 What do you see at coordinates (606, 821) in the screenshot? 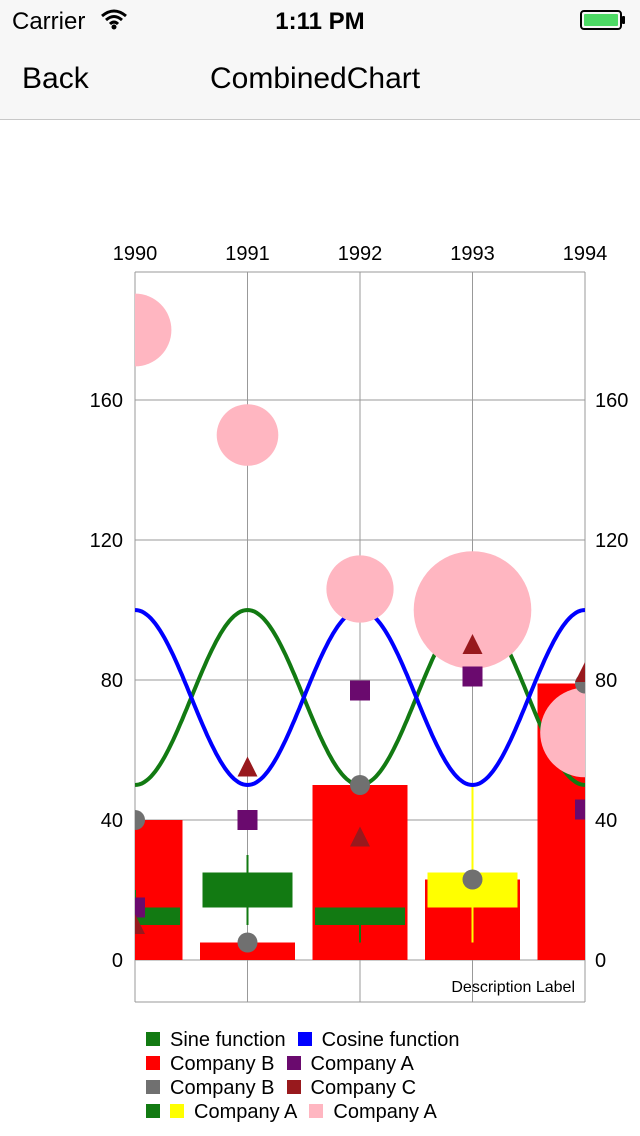
I see `right-y-tick-label: 40` at bounding box center [606, 821].